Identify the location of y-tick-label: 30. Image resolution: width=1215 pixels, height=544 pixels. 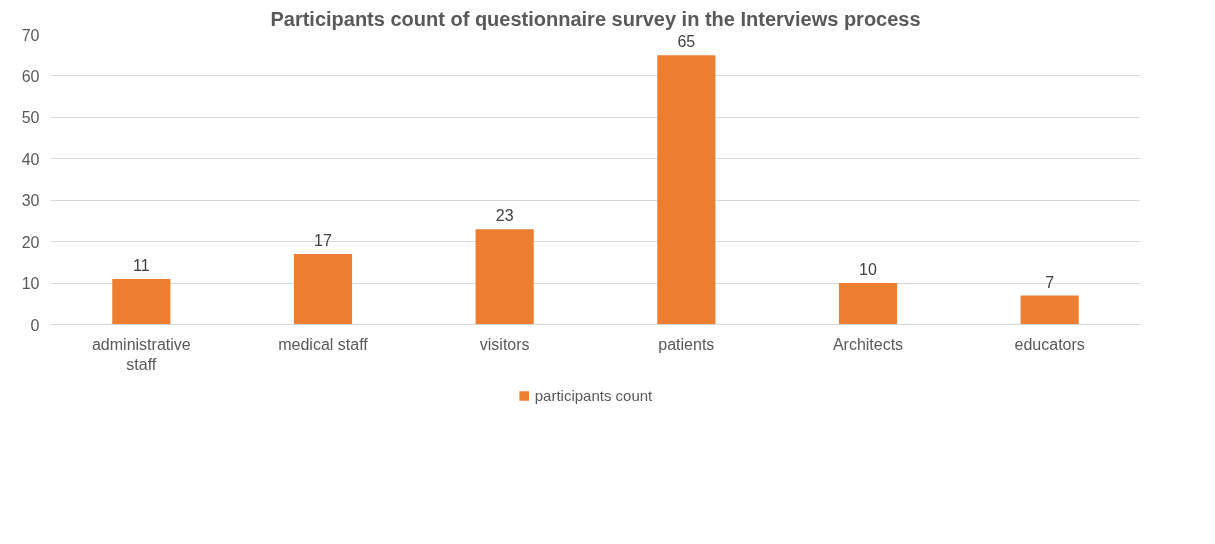
(30, 201).